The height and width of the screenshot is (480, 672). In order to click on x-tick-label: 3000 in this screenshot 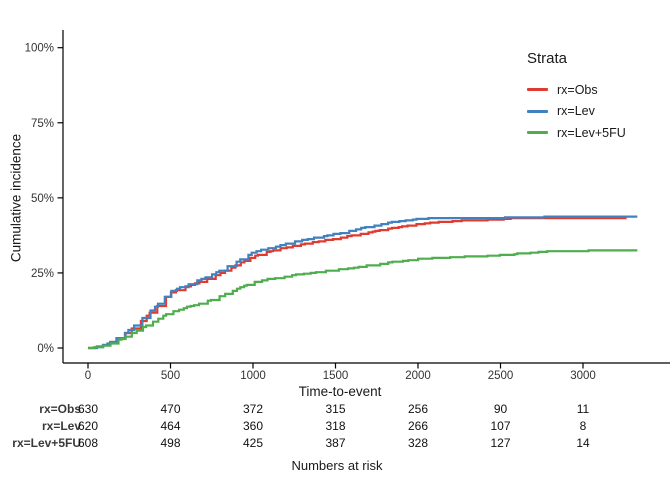, I will do `click(583, 376)`.